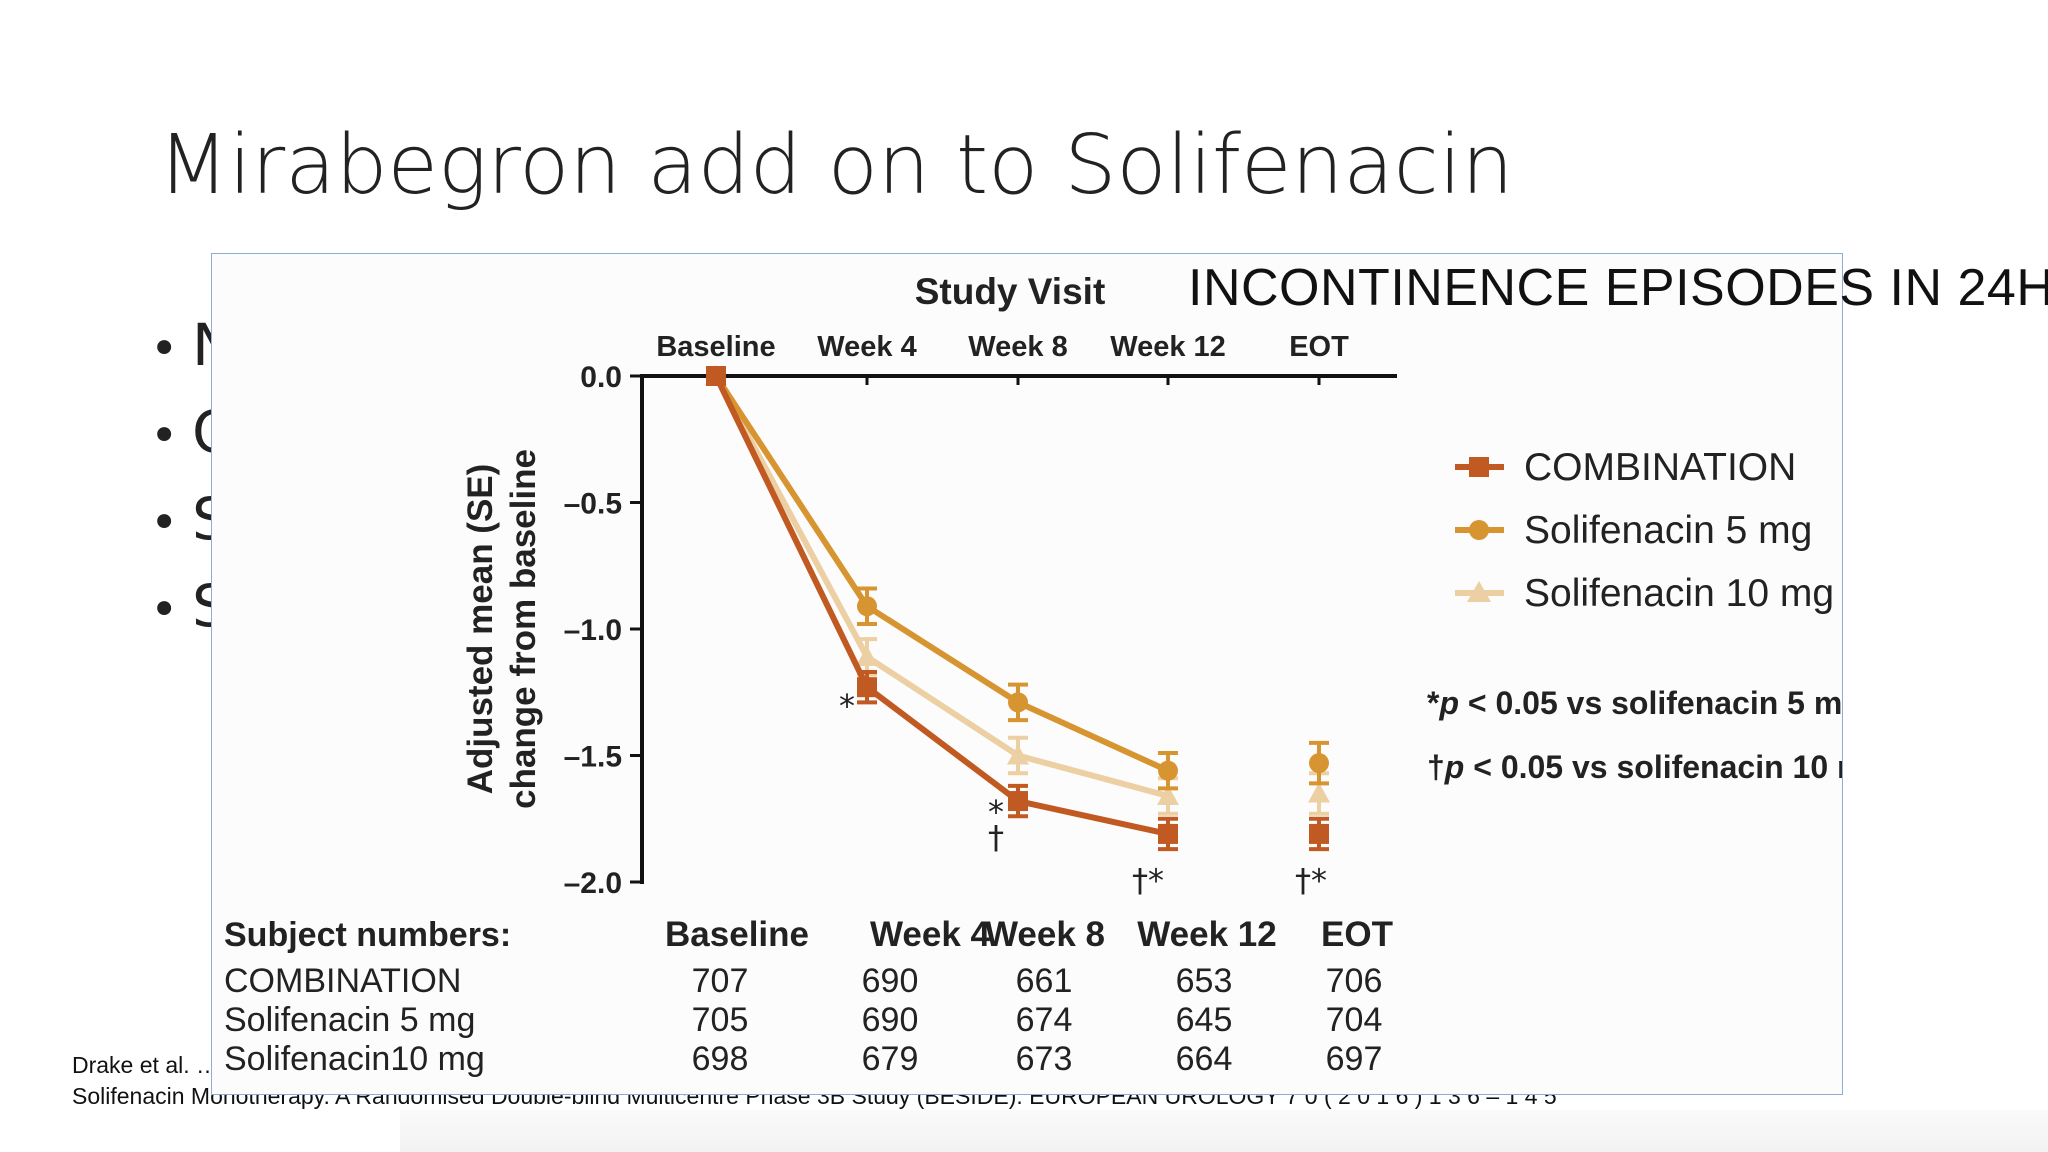 The image size is (2048, 1152). Describe the element at coordinates (593, 757) in the screenshot. I see `y-tick-label: –1.5` at that location.